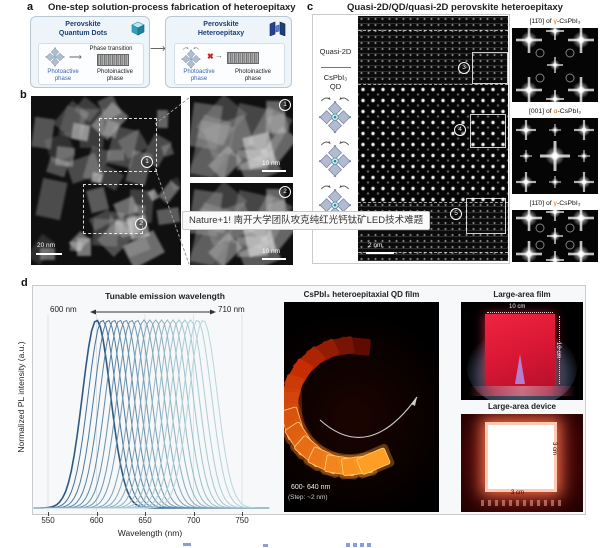  Describe the element at coordinates (311, 487) in the screenshot. I see `film-range-label-1: 600- 640 nm` at that location.